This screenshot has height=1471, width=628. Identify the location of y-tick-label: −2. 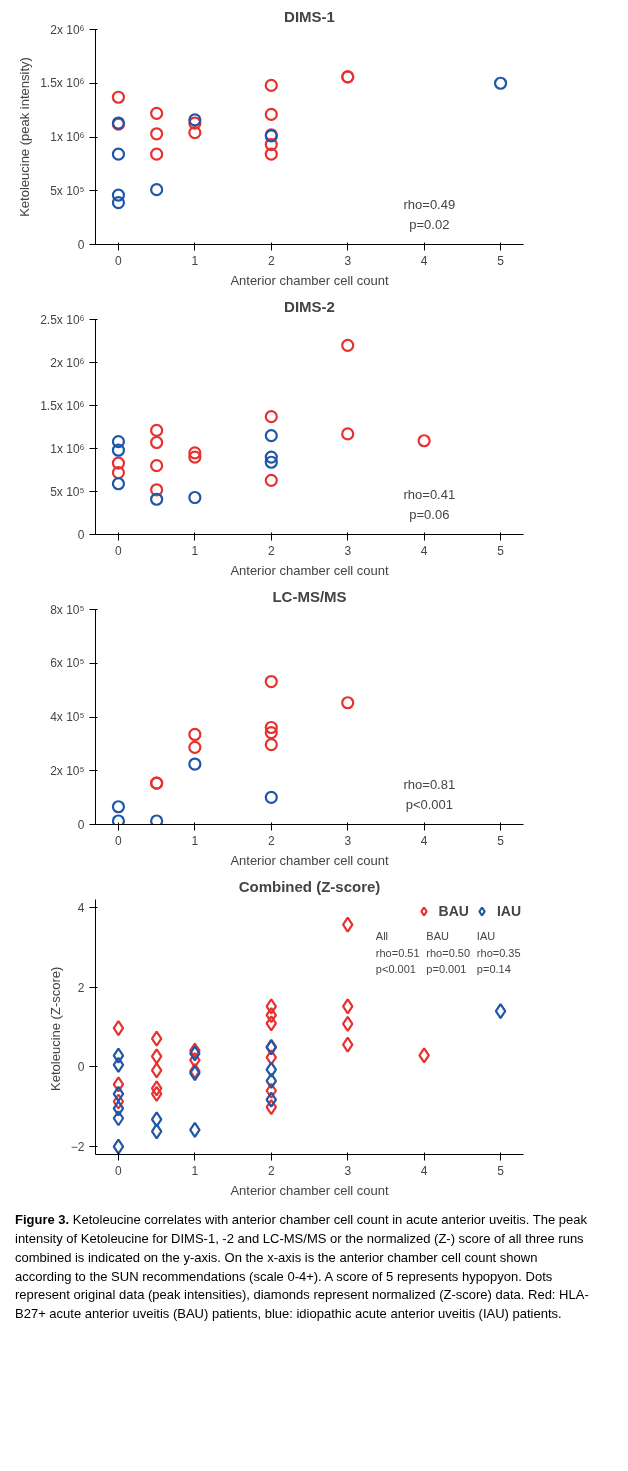
(77, 1147).